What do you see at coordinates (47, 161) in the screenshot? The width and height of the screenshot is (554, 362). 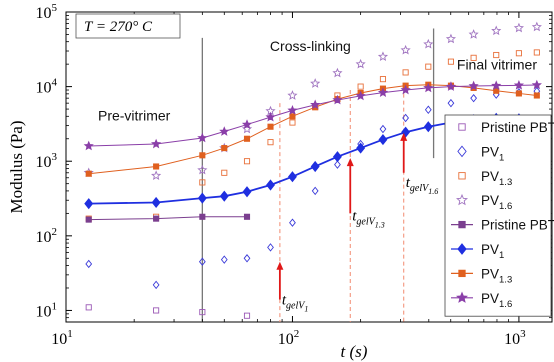 I see `y-tick-label: 10³` at bounding box center [47, 161].